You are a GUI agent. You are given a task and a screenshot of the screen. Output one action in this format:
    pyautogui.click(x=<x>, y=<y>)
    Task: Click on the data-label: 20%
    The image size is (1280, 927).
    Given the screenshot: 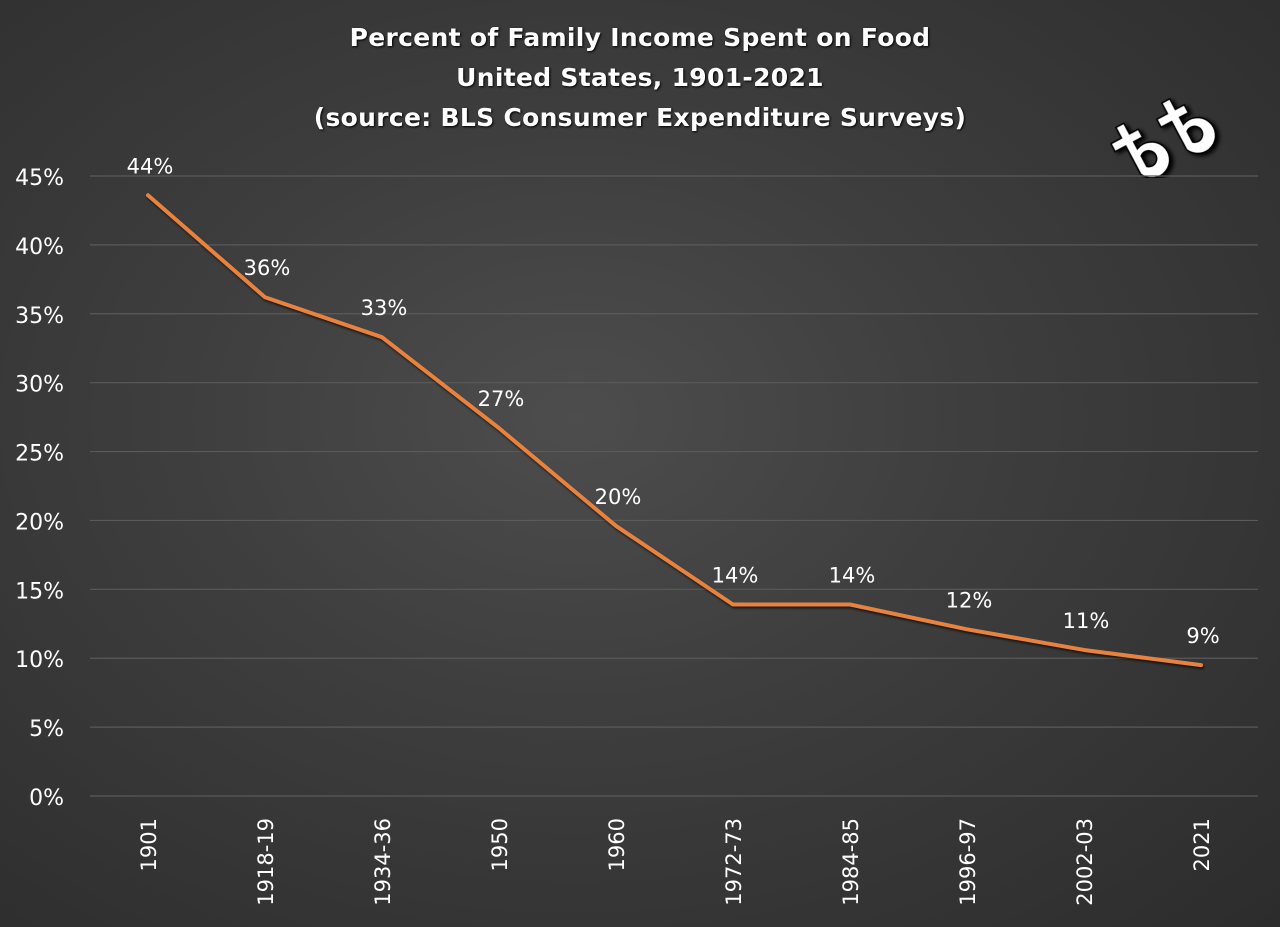 What is the action you would take?
    pyautogui.click(x=618, y=497)
    